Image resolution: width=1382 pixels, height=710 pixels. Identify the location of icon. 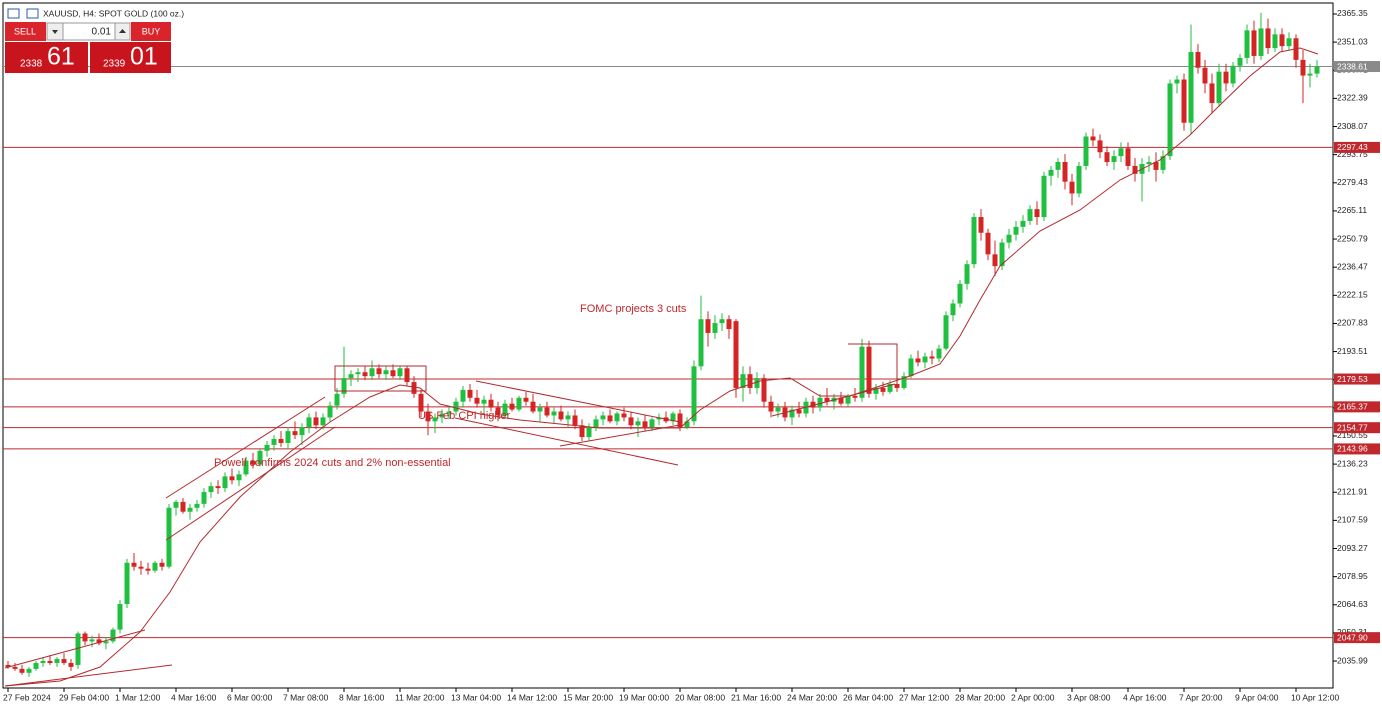
(13, 13).